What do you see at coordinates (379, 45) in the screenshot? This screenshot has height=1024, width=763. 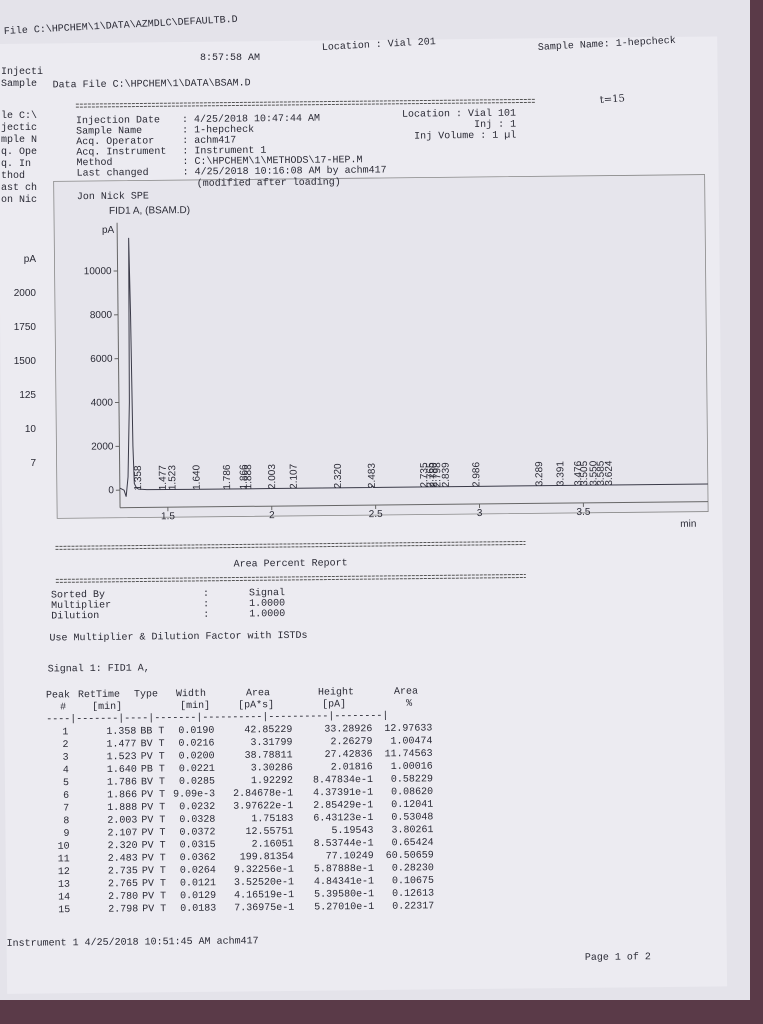 I see `back-location: Location : Vial 201` at bounding box center [379, 45].